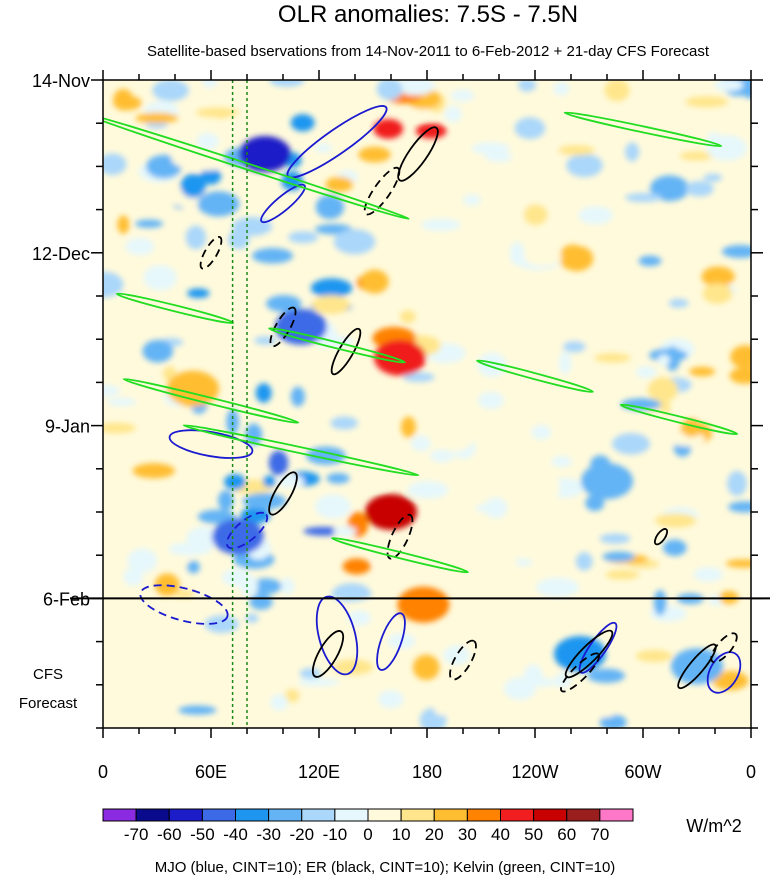 Image resolution: width=770 pixels, height=878 pixels. I want to click on chart-title: OLR anomalies: 7.5S - 7.5N, so click(428, 14).